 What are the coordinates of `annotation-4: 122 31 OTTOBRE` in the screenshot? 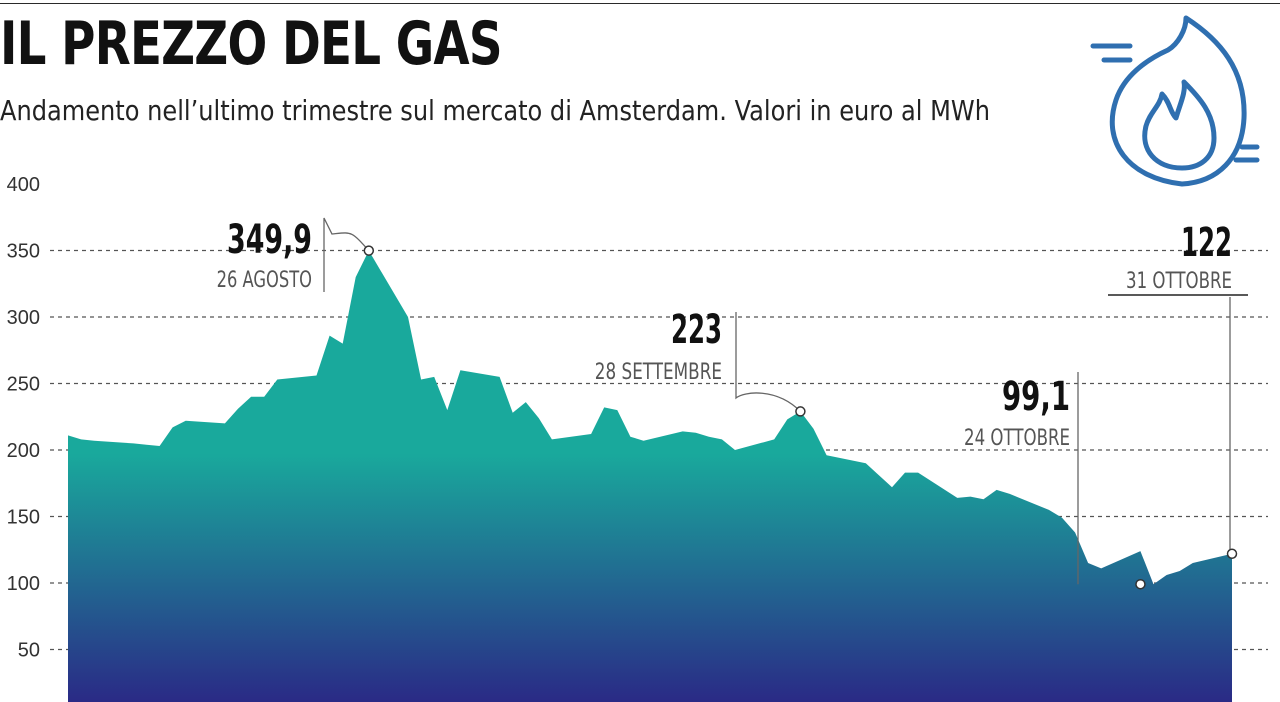 It's located at (1178, 389).